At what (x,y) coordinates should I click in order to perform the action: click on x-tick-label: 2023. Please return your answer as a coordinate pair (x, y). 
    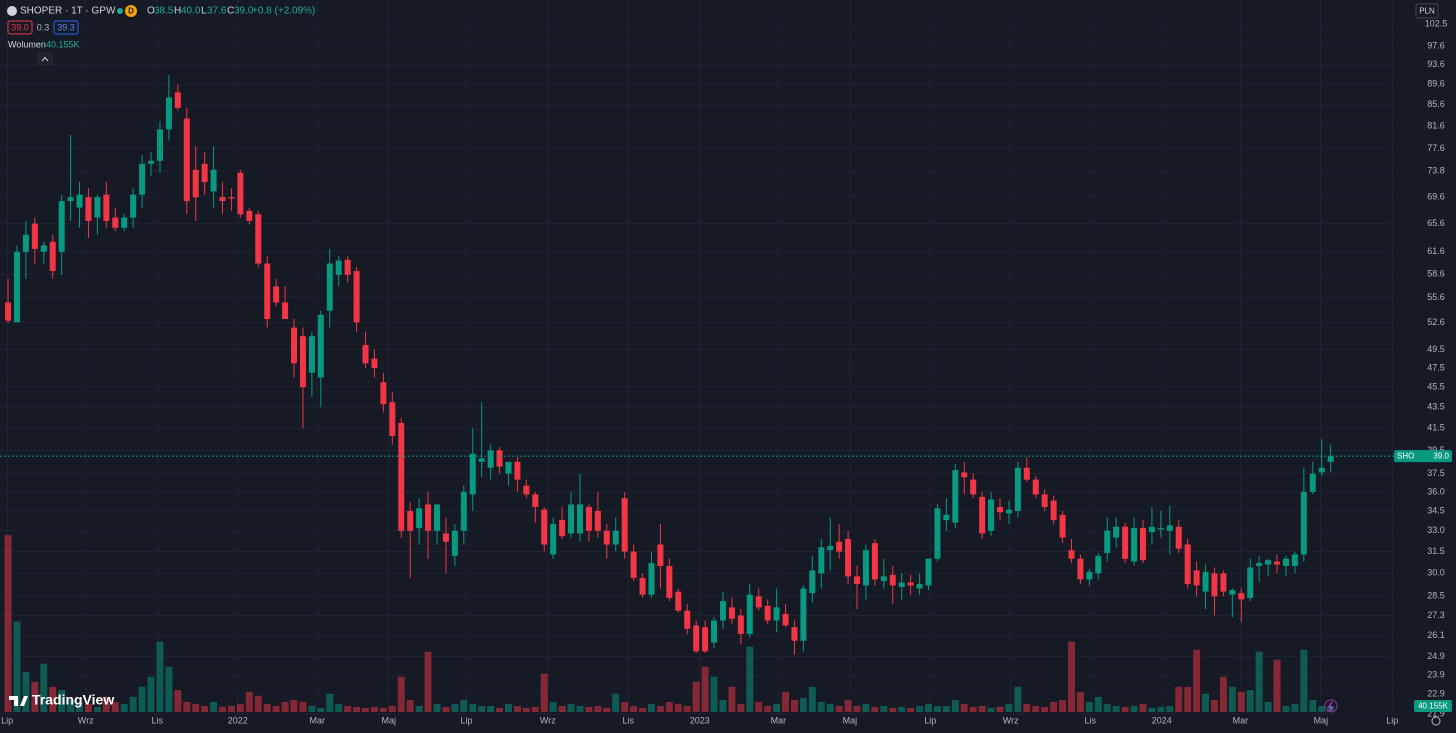
    Looking at the image, I should click on (700, 720).